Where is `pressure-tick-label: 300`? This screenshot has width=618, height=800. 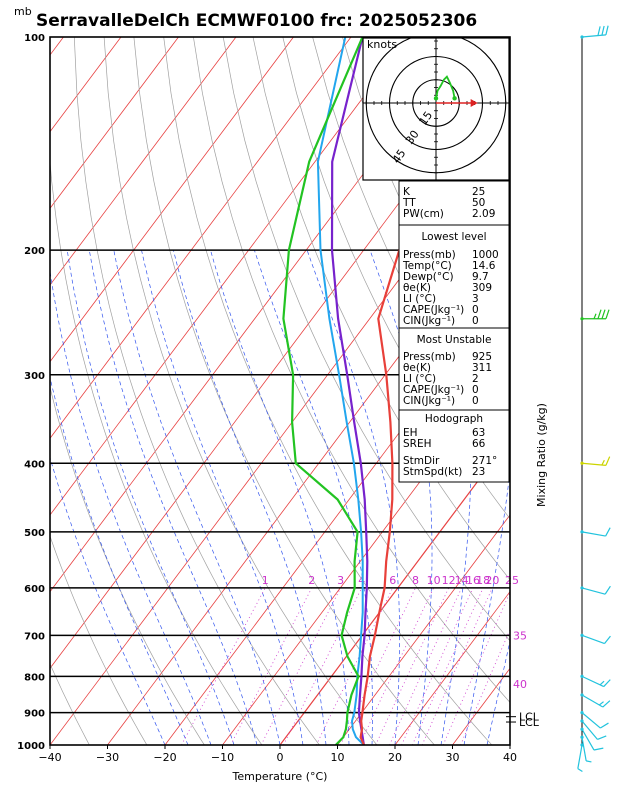
pressure-tick-label: 300 is located at coordinates (34, 376).